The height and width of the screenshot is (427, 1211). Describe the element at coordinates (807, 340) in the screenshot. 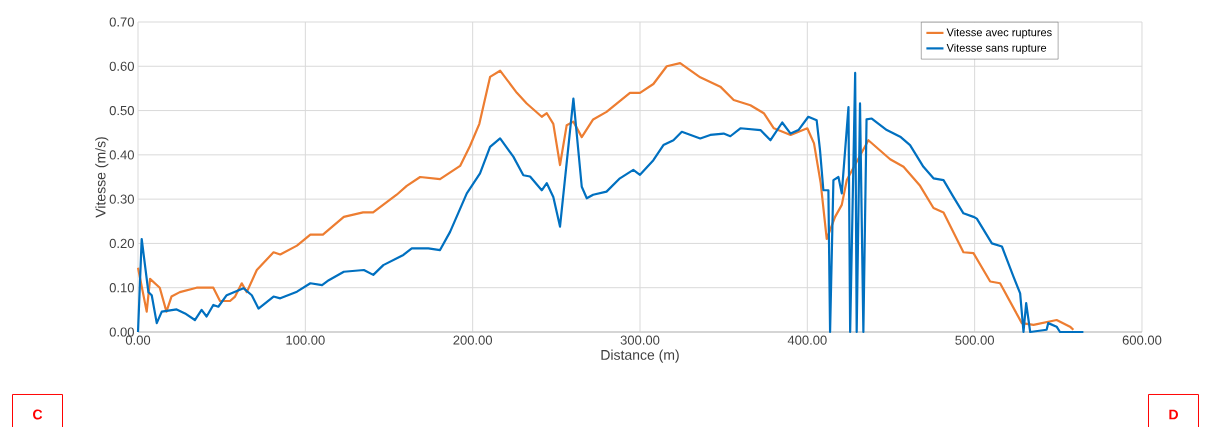

I see `x-tick-label: 400.00` at that location.